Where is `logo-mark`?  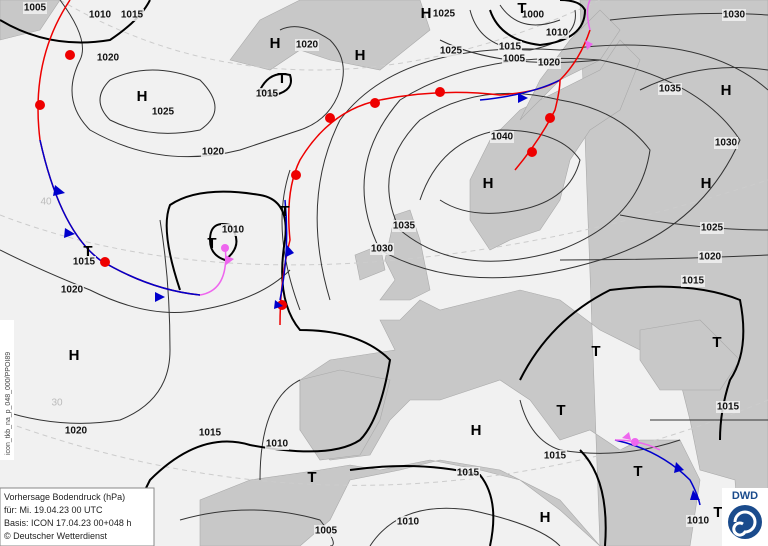 logo-mark is located at coordinates (745, 522).